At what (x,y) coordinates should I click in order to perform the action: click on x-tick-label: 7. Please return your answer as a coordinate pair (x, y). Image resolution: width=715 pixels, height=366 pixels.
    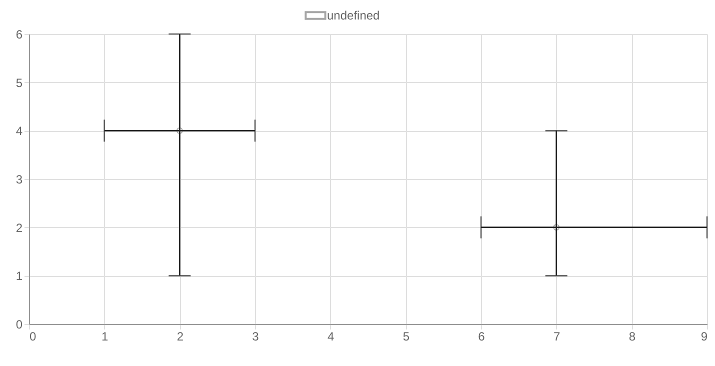
    Looking at the image, I should click on (556, 337).